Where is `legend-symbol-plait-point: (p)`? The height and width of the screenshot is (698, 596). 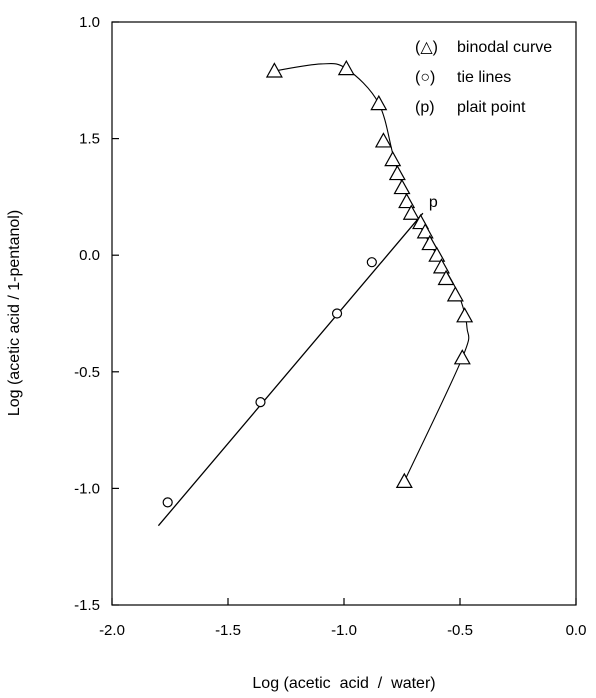
legend-symbol-plait-point: (p) is located at coordinates (425, 107).